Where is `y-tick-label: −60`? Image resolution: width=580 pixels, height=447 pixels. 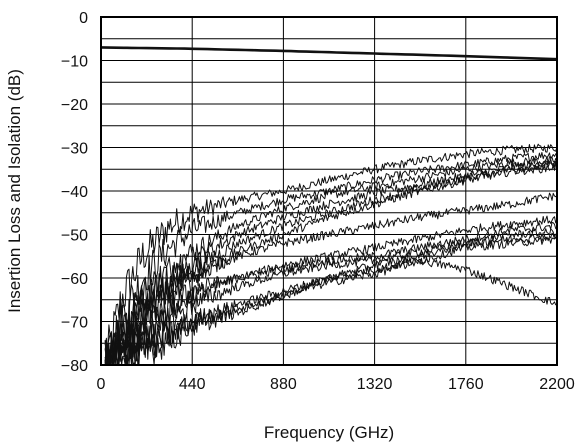
y-tick-label: −60 is located at coordinates (74, 279).